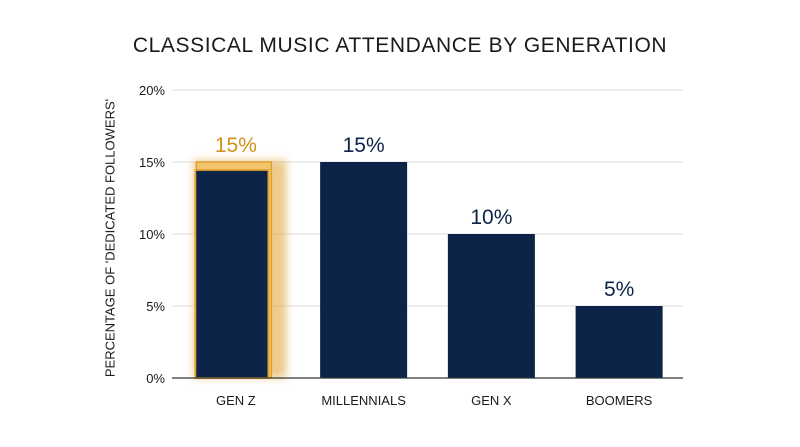 The height and width of the screenshot is (447, 800). Describe the element at coordinates (152, 90) in the screenshot. I see `y-tick-label: 20%` at that location.